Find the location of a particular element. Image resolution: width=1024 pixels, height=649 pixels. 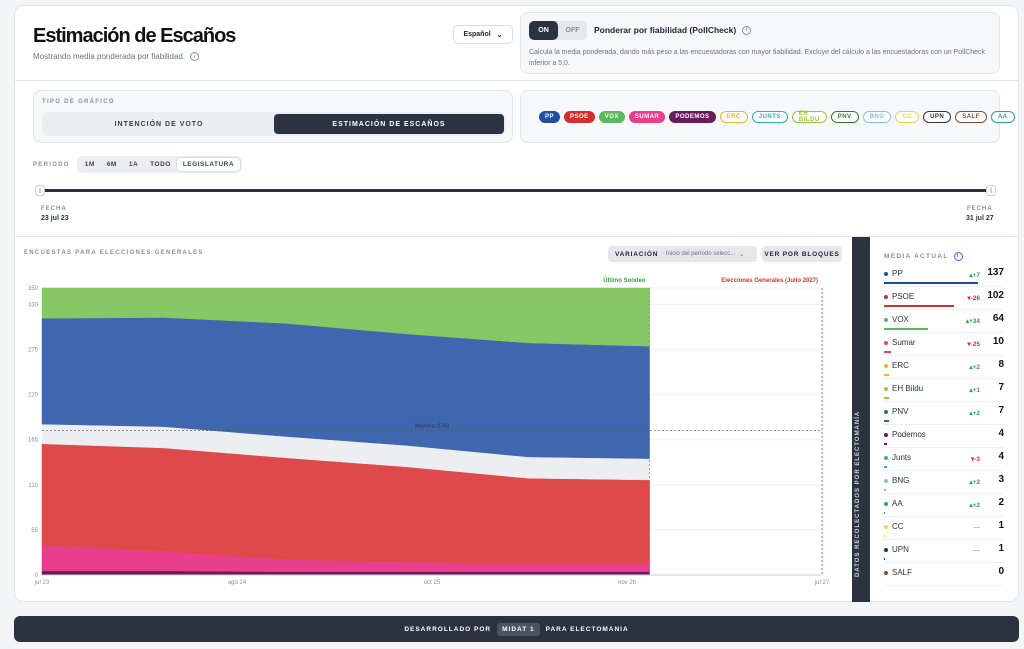

party-name: EH Bildu is located at coordinates (908, 388).